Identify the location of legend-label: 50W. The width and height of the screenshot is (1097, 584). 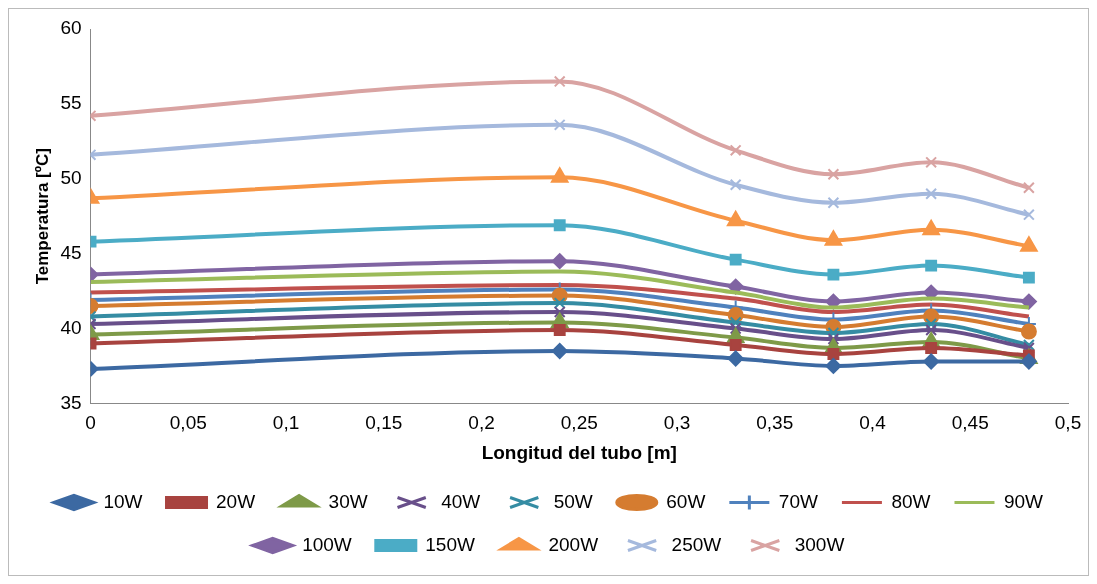
(573, 501).